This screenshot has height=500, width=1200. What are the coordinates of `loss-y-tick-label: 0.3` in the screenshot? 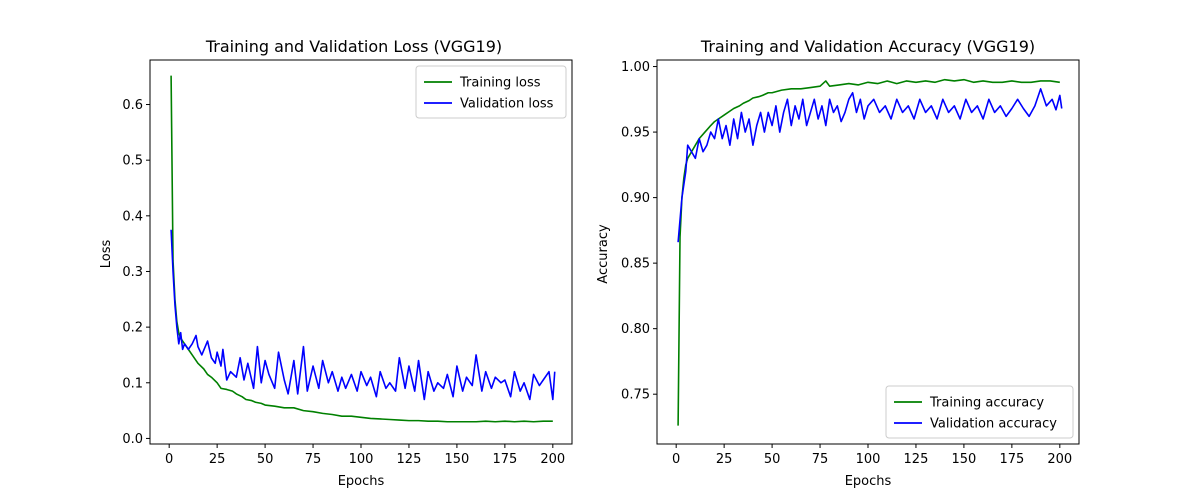 It's located at (132, 272).